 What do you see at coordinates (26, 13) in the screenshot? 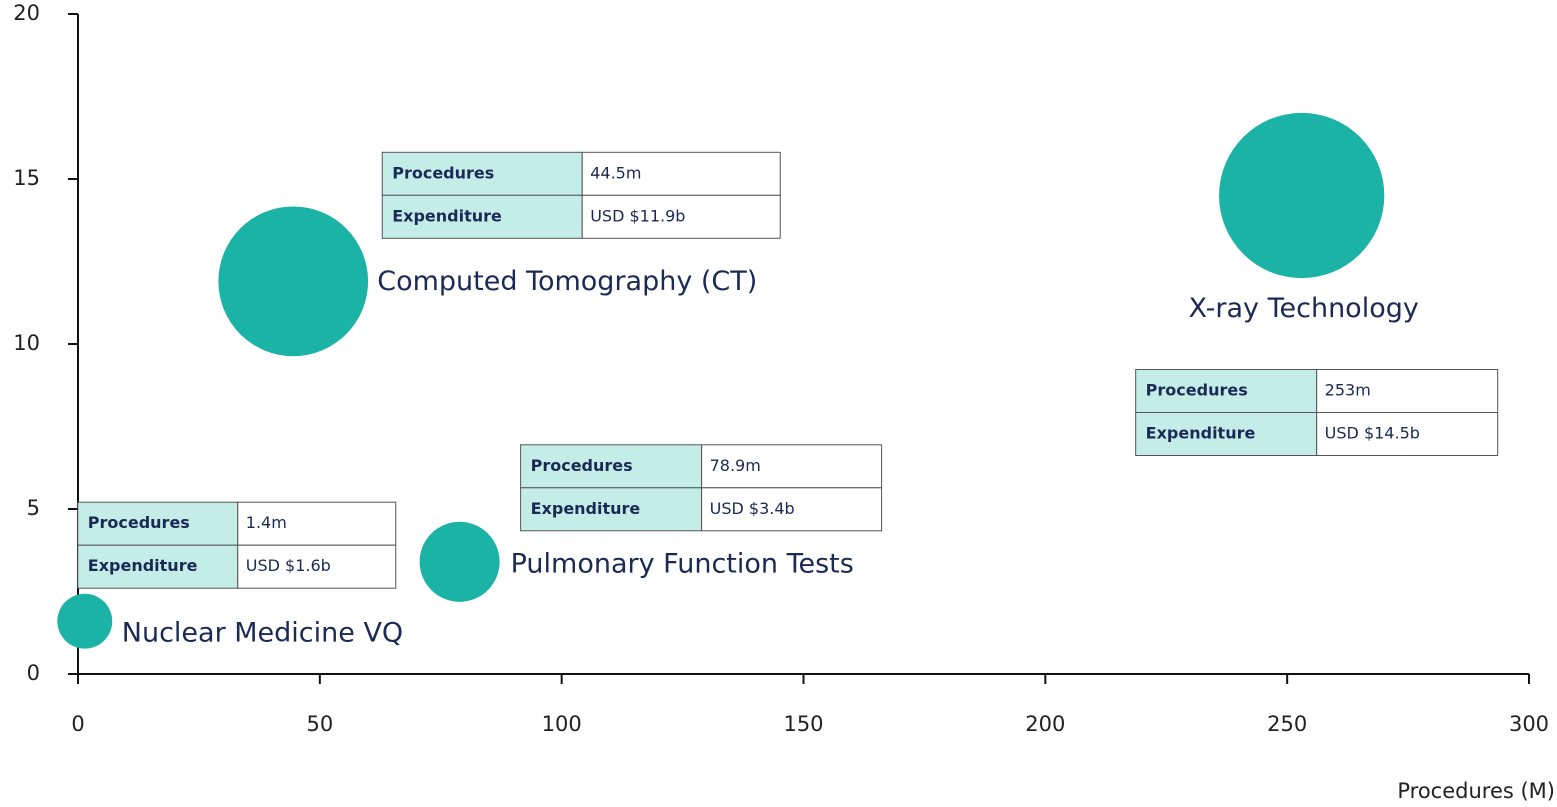
I see `y-tick-label: 20` at bounding box center [26, 13].